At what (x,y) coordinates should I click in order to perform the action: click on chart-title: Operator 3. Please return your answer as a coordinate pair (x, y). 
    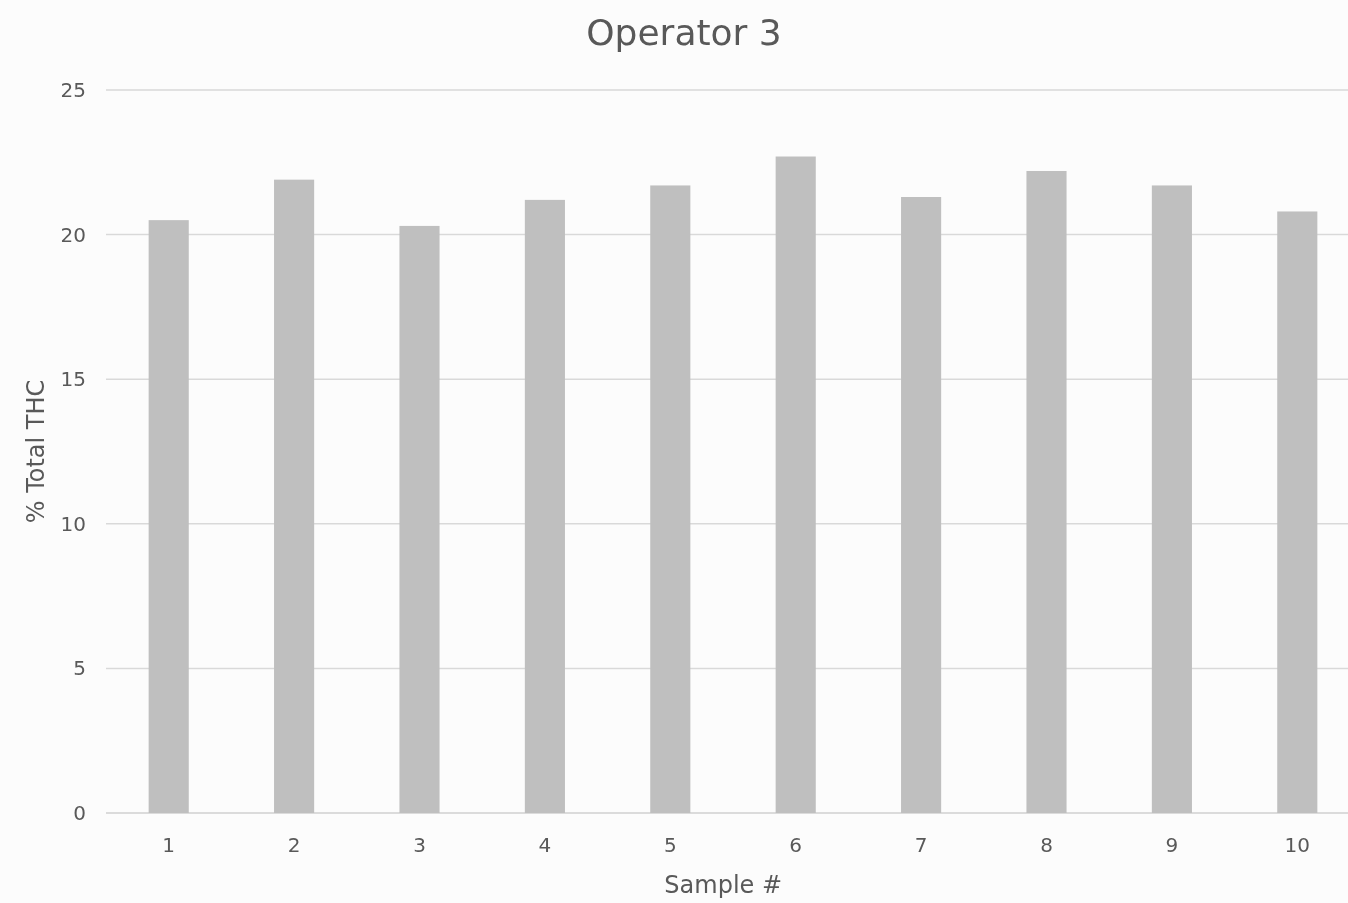
    Looking at the image, I should click on (684, 32).